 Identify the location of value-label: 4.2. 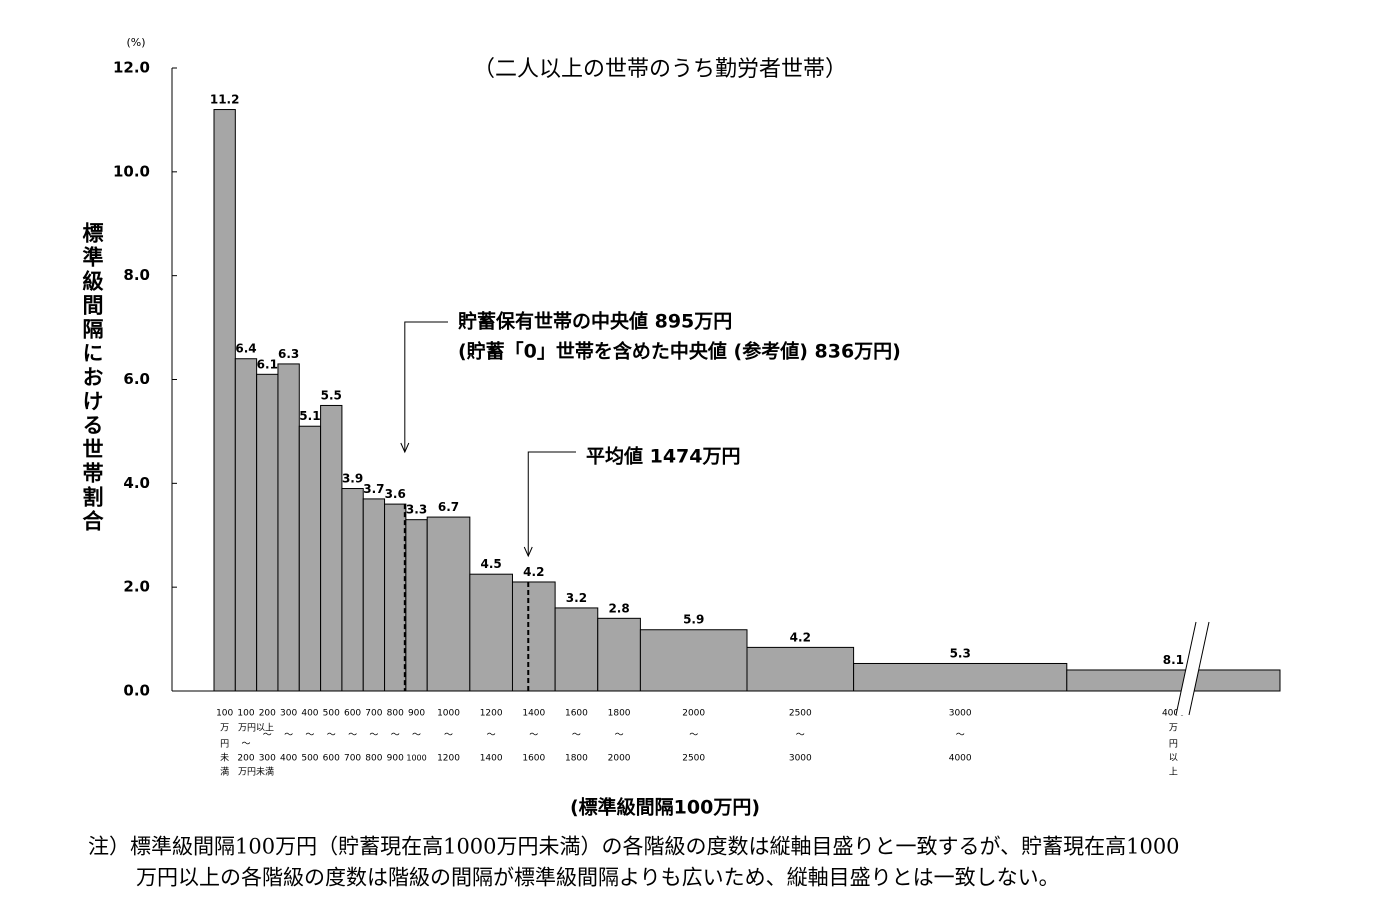
(800, 637).